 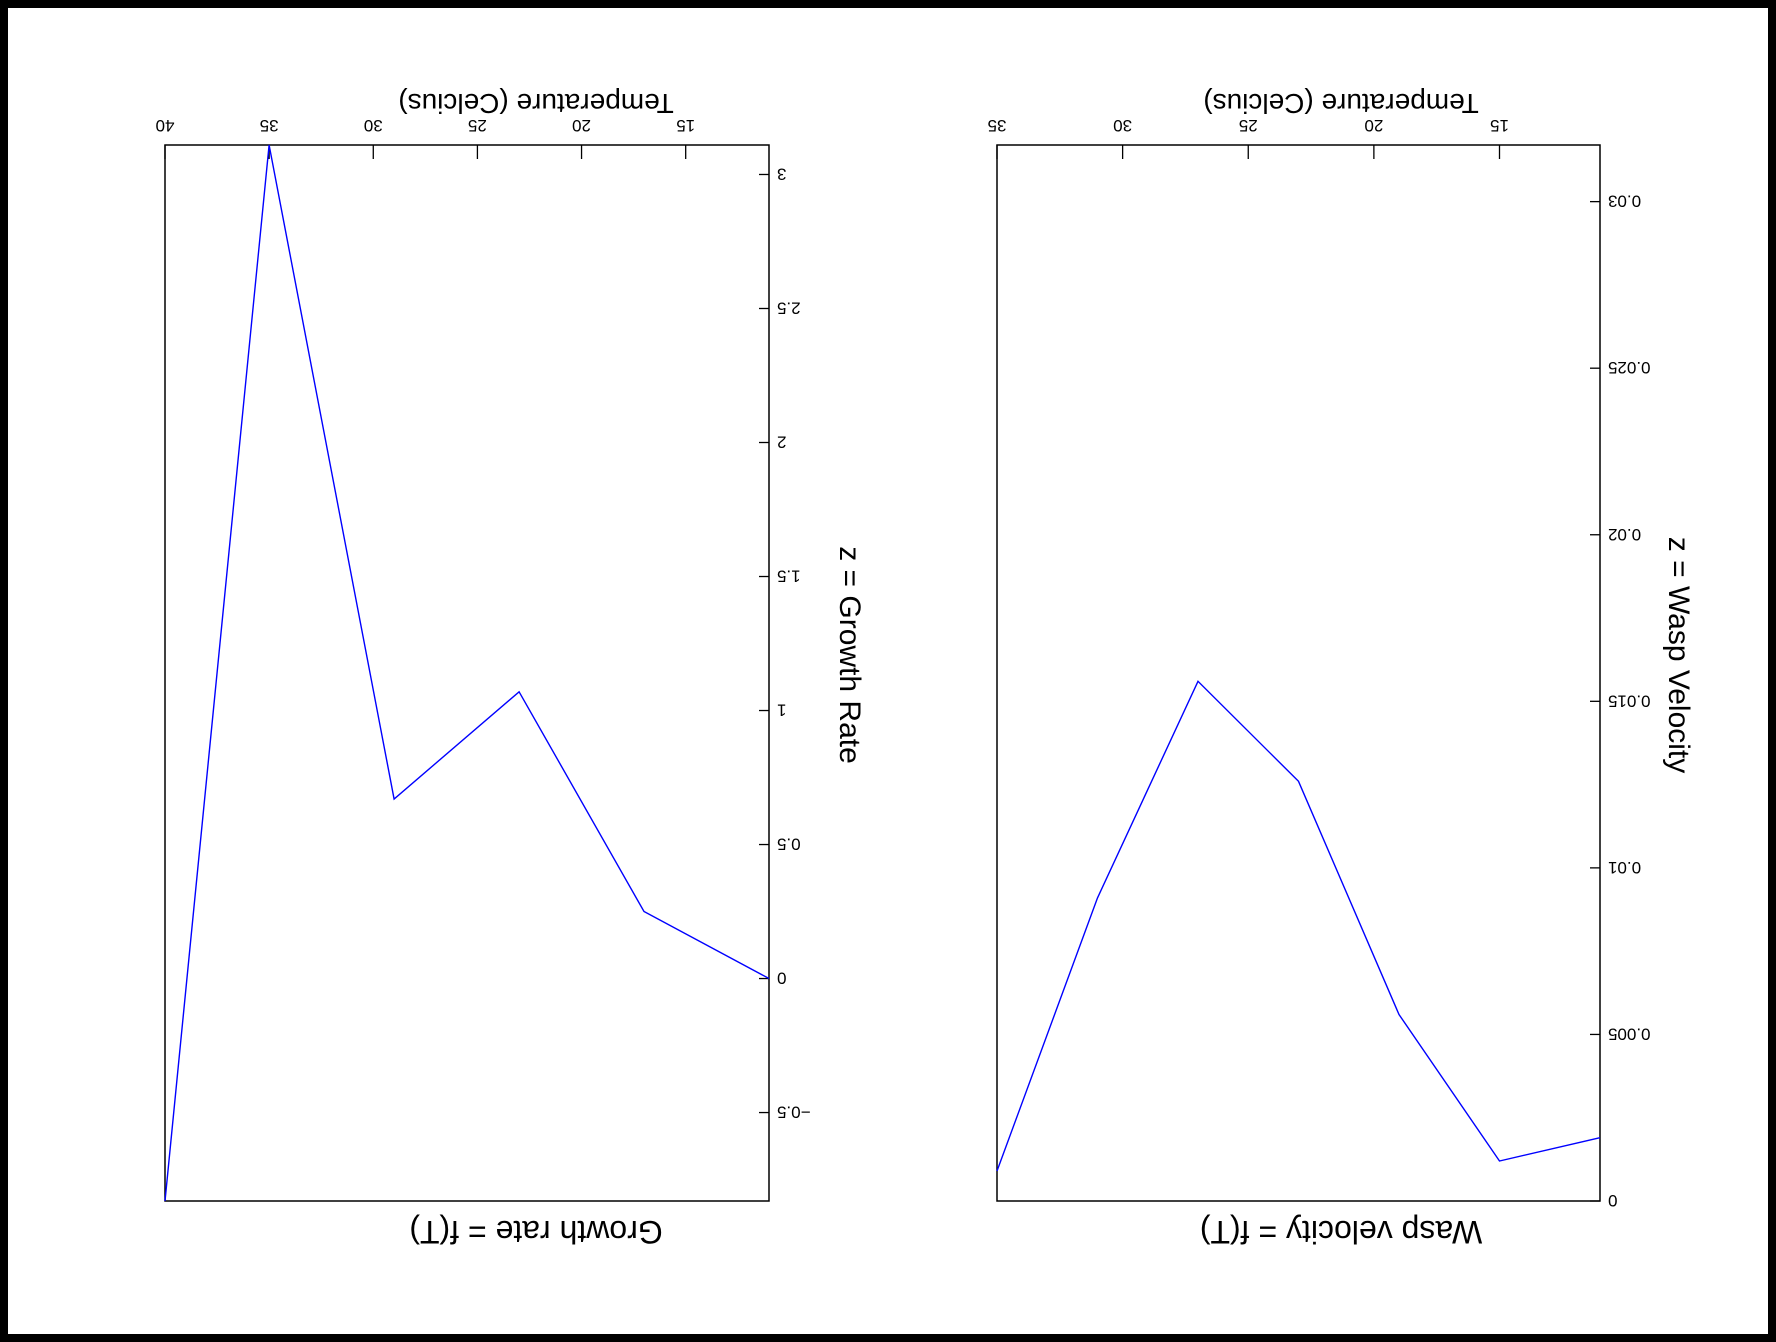 I want to click on growth-rate-y-axis-label: z = Growth Rate, so click(x=849, y=655).